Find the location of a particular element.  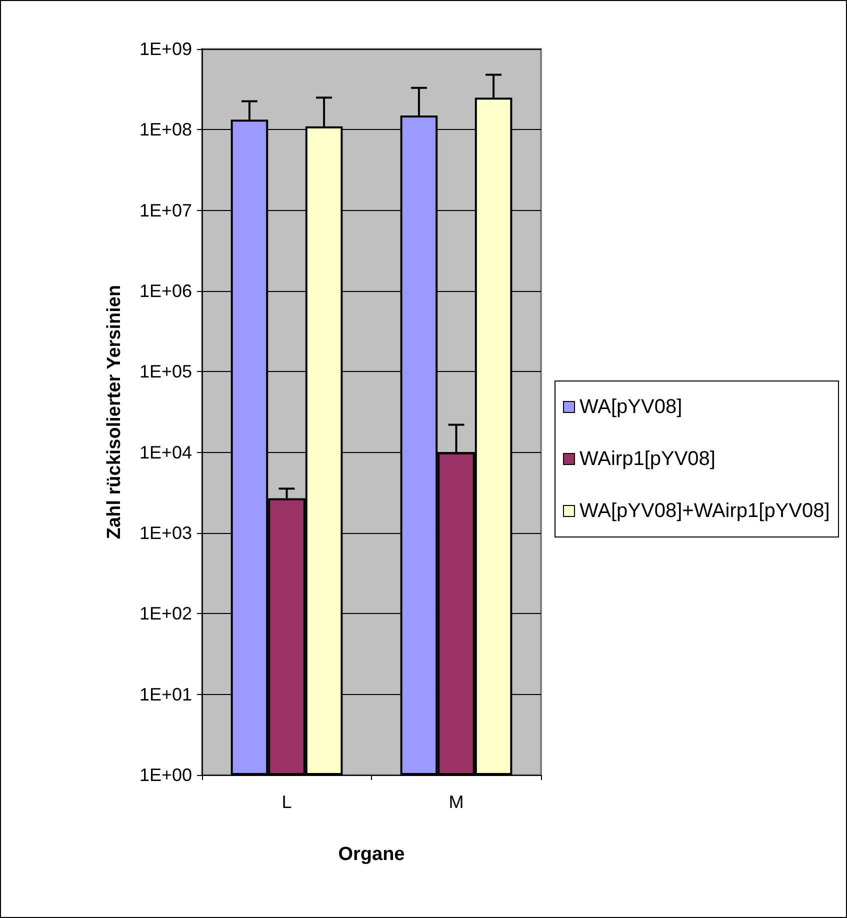

y-tick-label: 1E+07 is located at coordinates (165, 210).